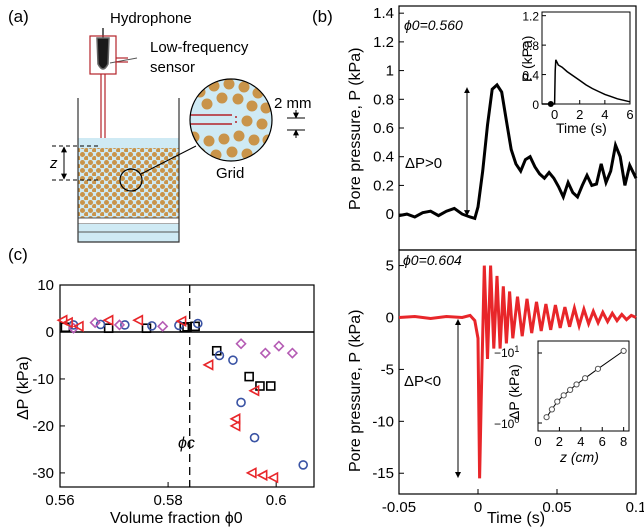 The image size is (644, 531). Describe the element at coordinates (514, 392) in the screenshot. I see `inset-y-axis-label: ΔP (kPa)` at that location.